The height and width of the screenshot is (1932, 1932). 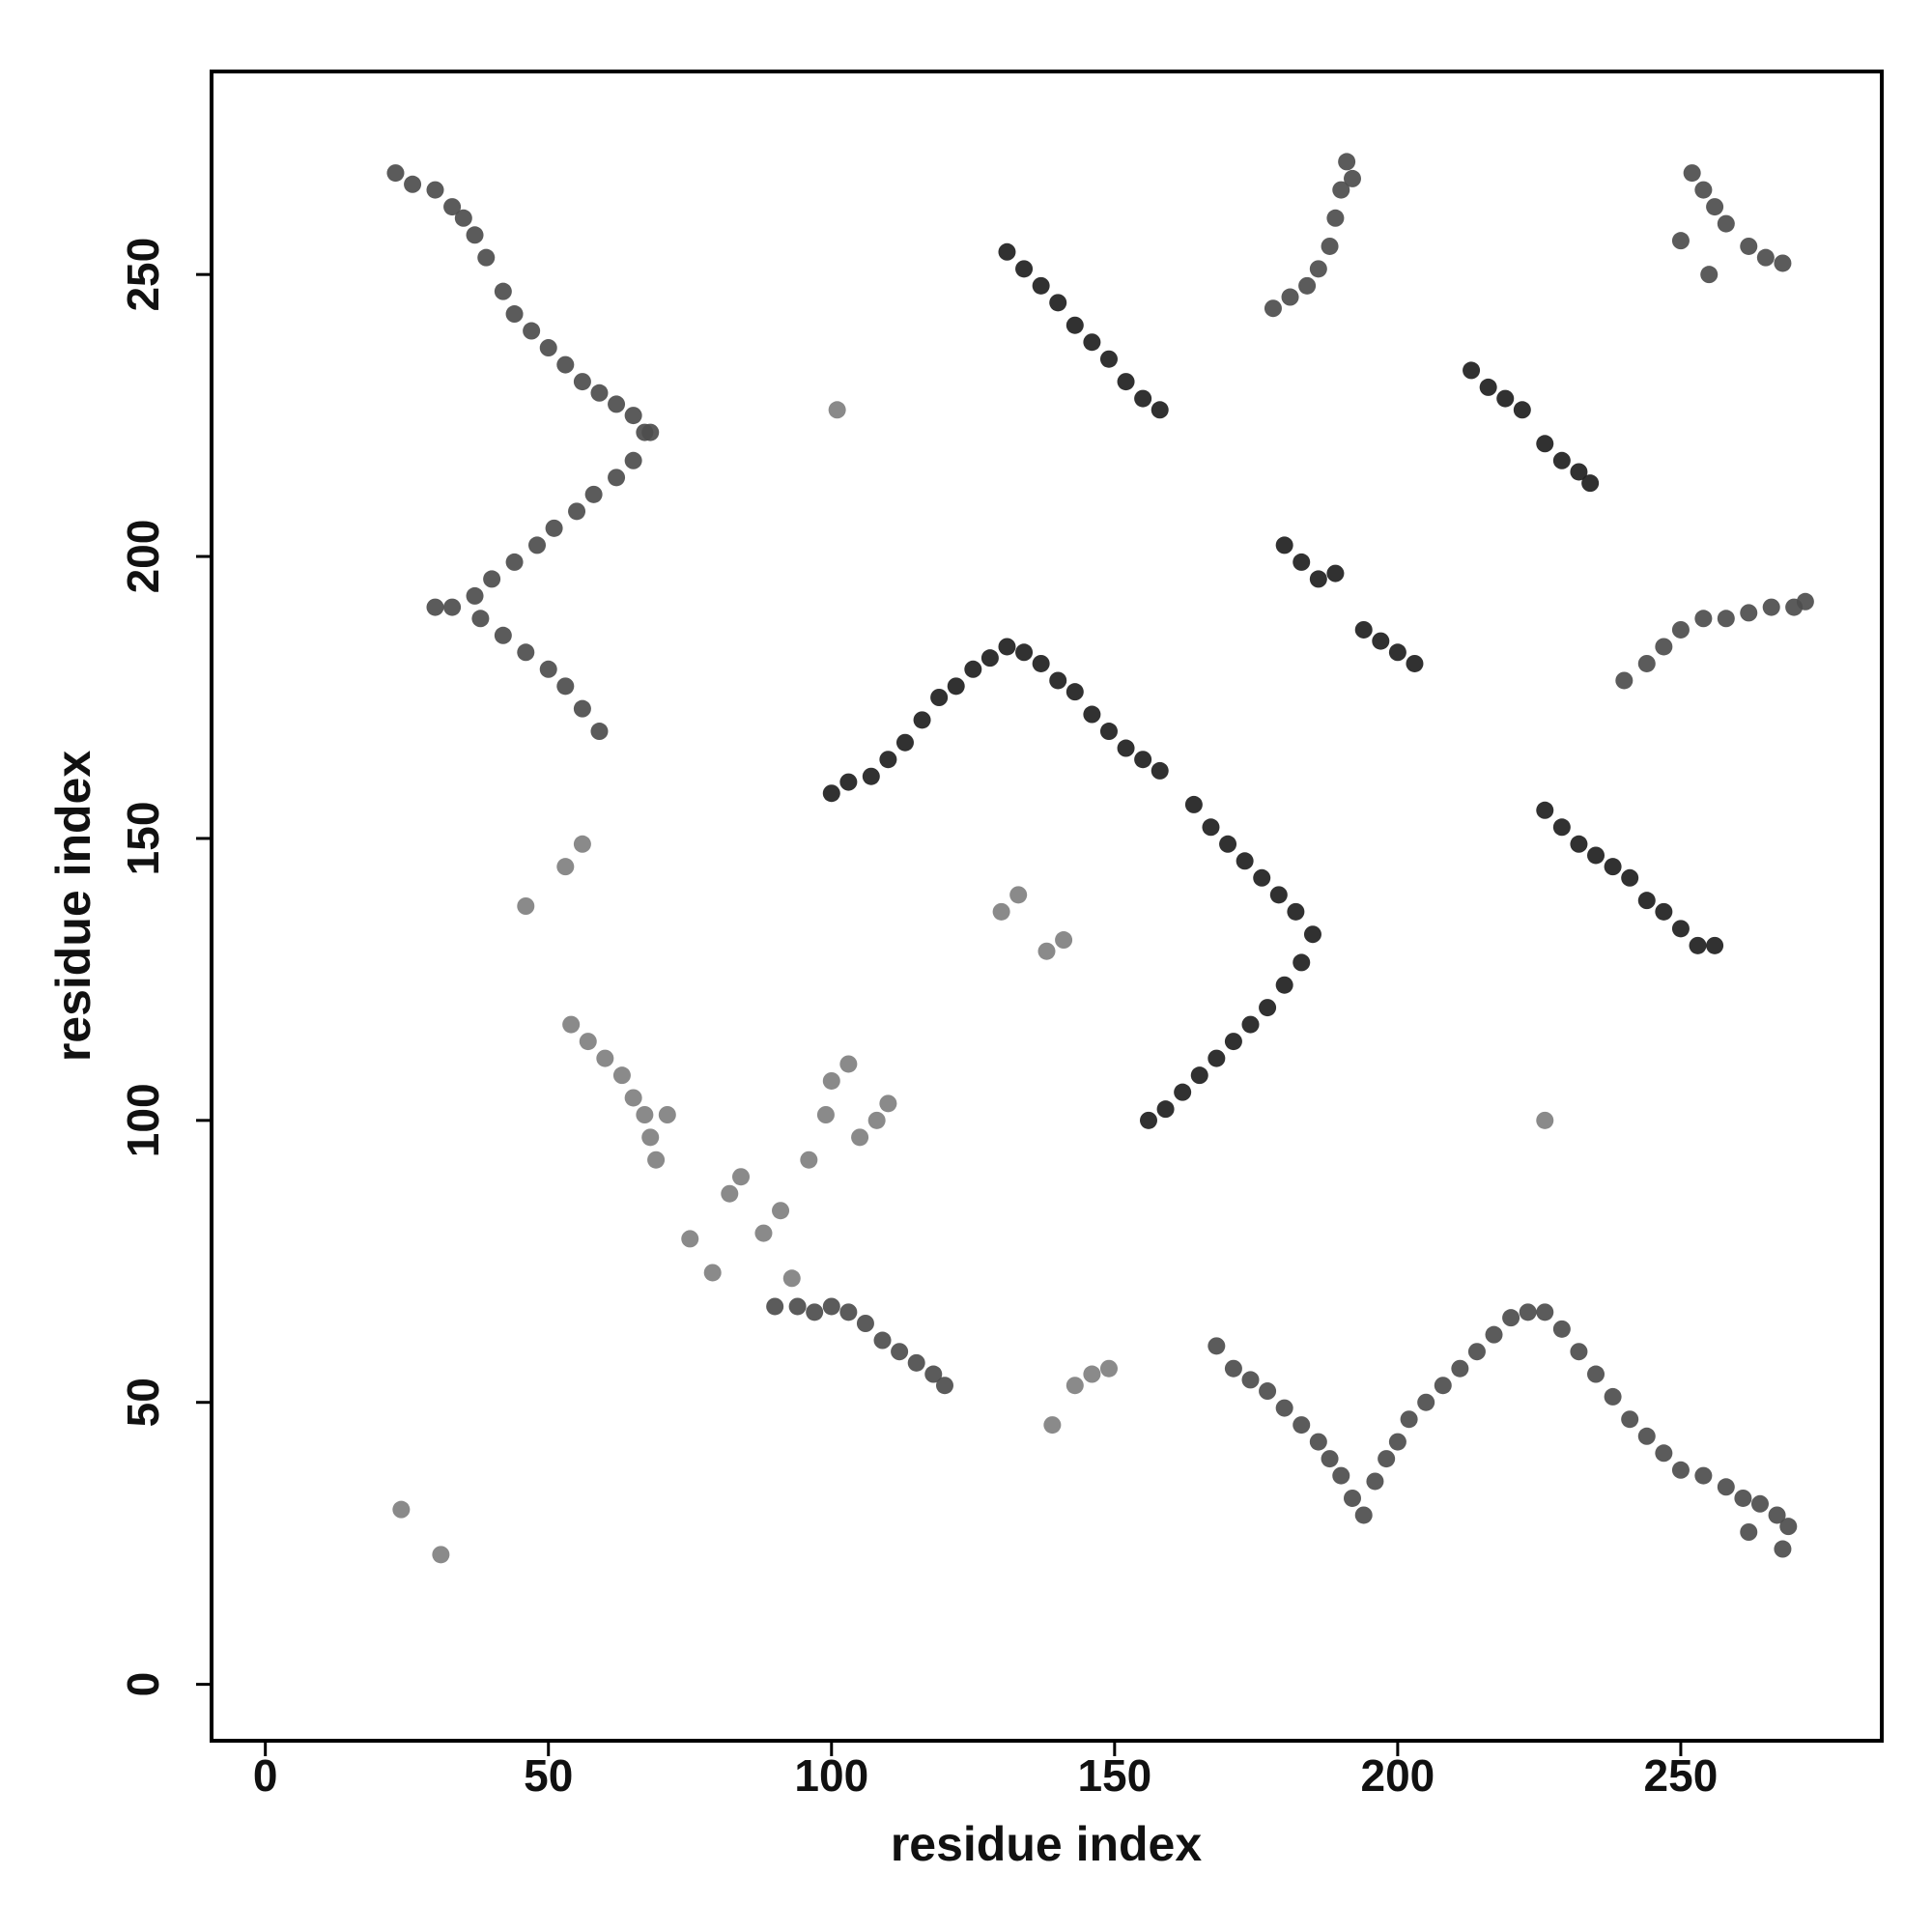 I want to click on y-tick-label: 250, so click(x=143, y=275).